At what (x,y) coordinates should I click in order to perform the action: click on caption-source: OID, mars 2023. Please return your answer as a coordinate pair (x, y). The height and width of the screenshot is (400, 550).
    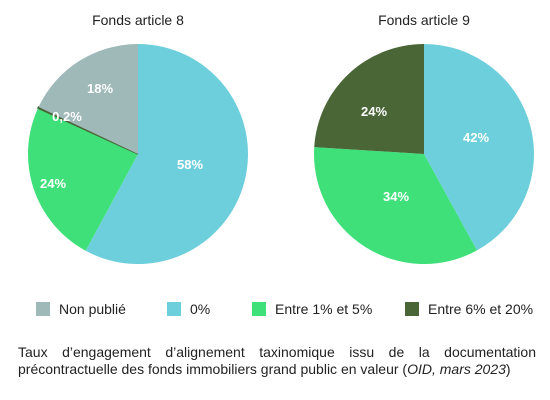
    Looking at the image, I should click on (456, 369).